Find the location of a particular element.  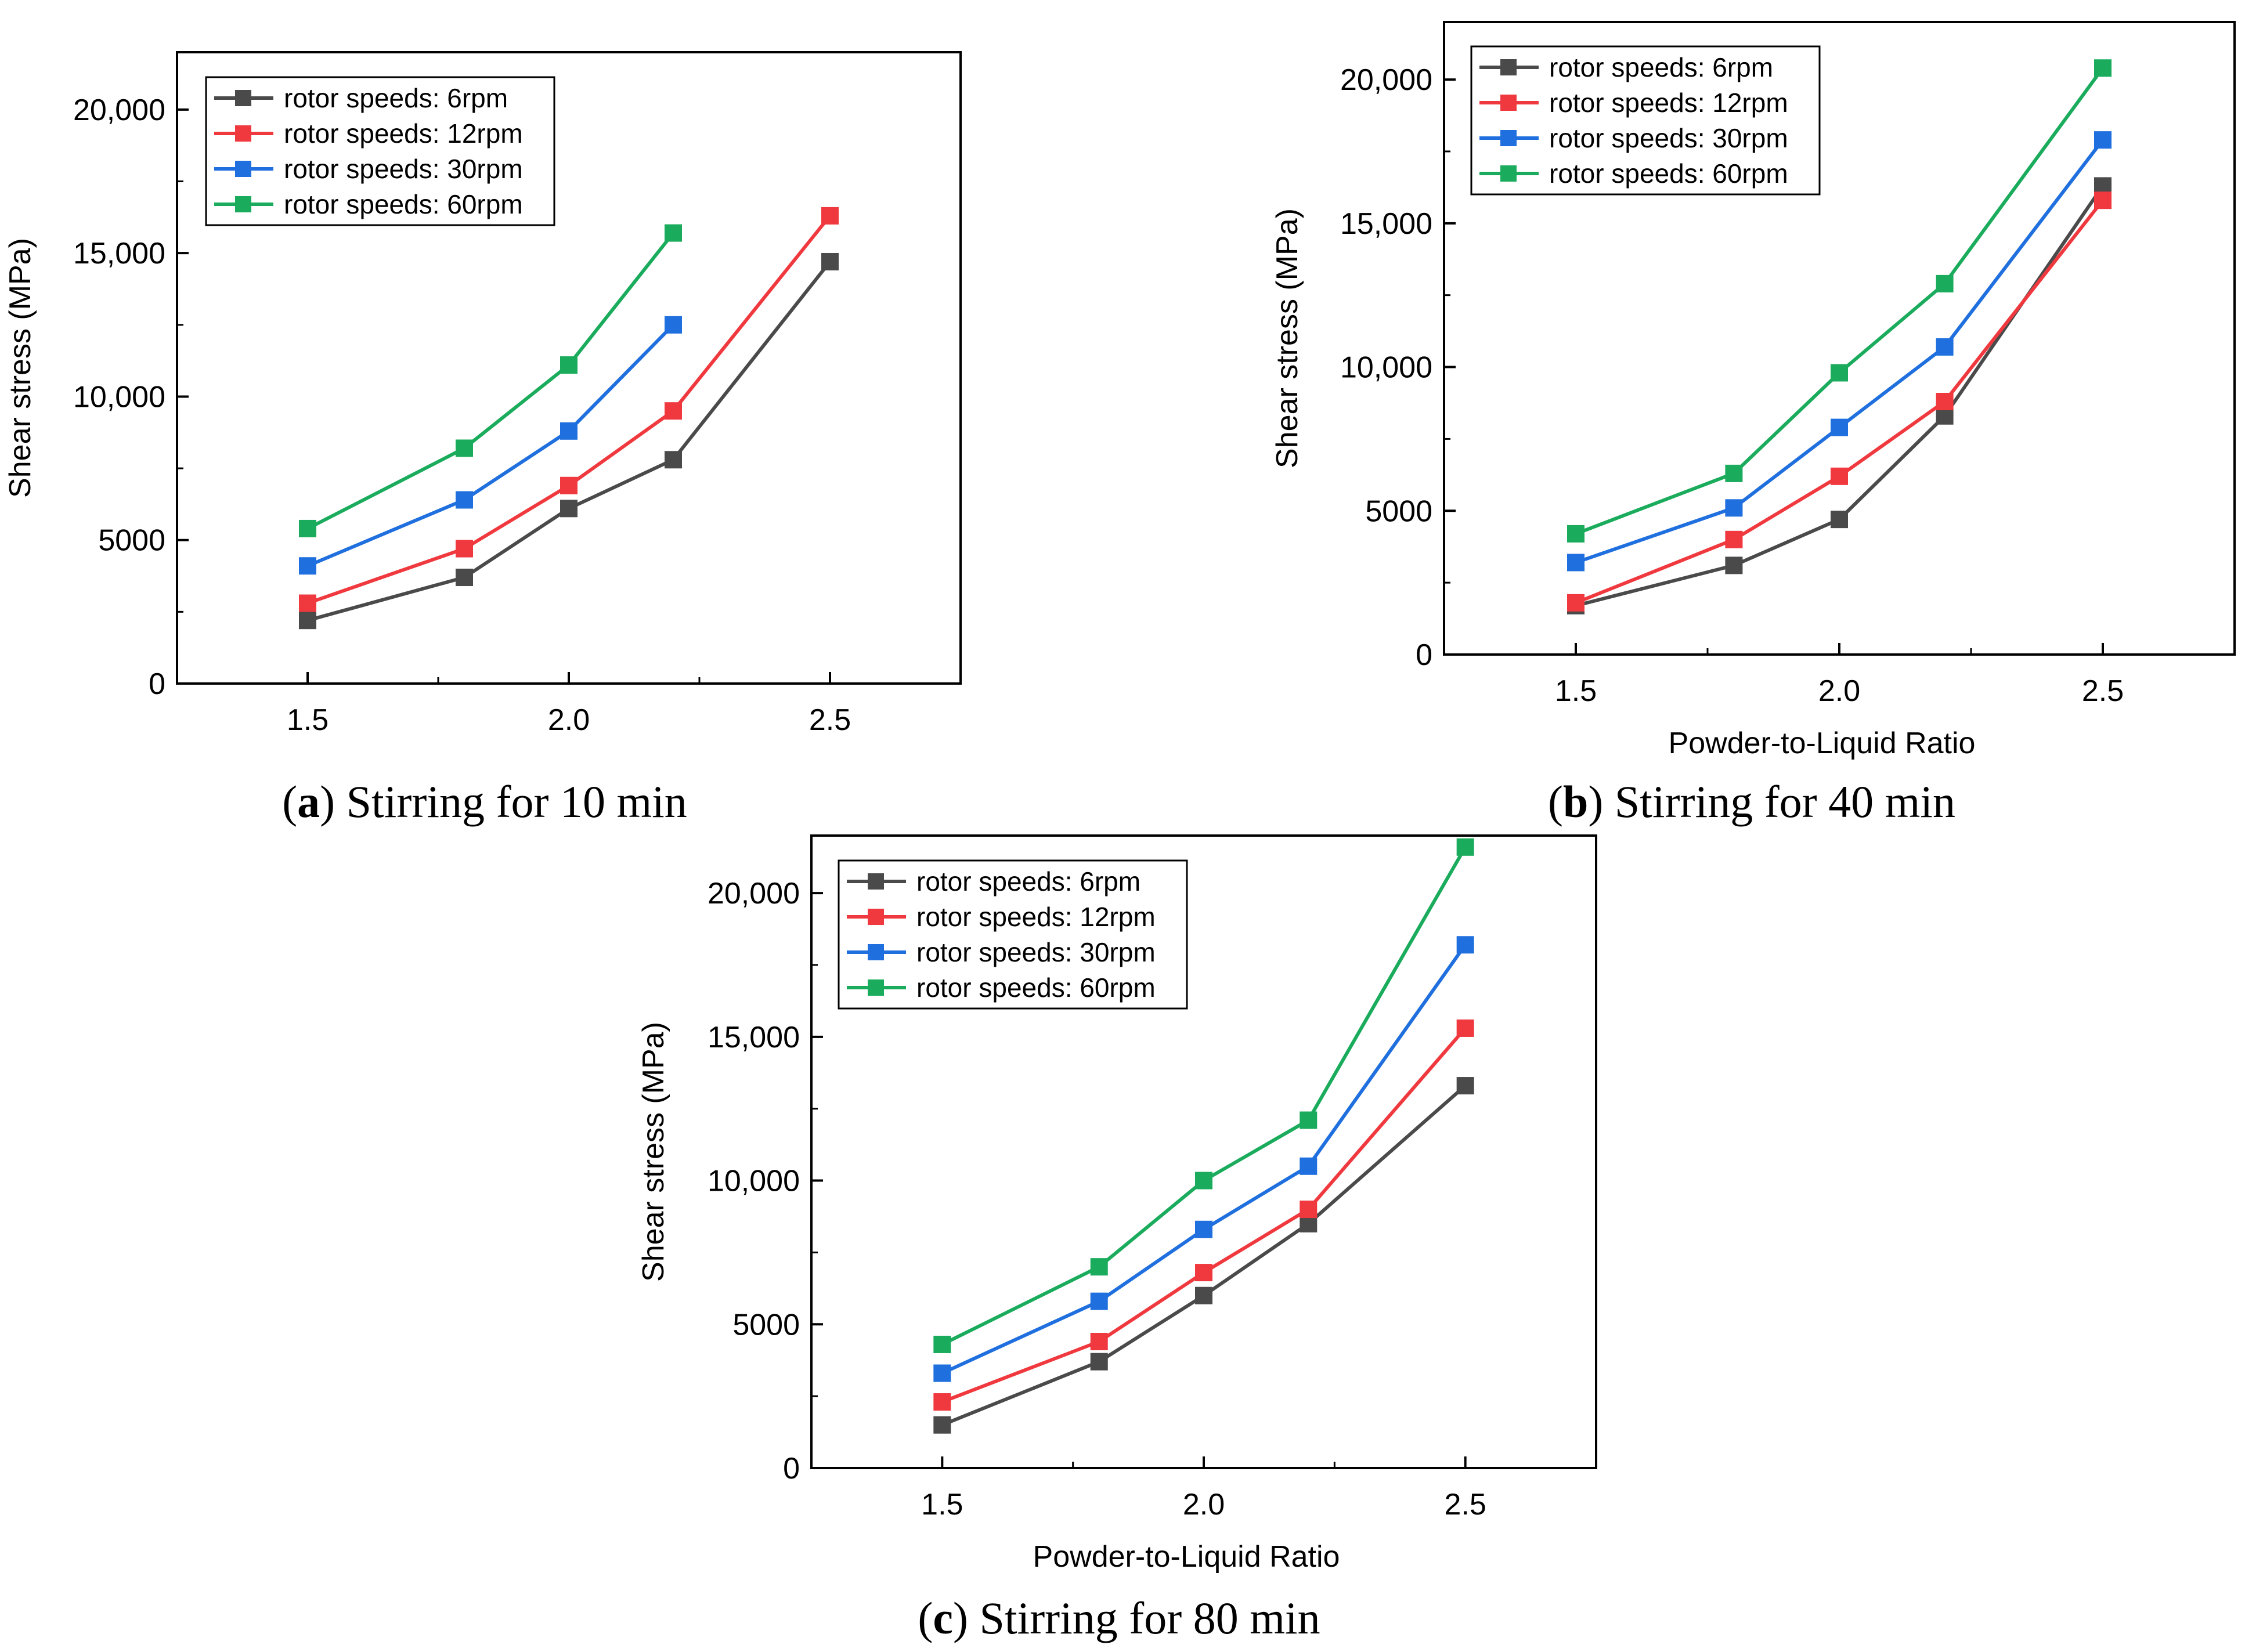

caption-letter: a is located at coordinates (308, 801).